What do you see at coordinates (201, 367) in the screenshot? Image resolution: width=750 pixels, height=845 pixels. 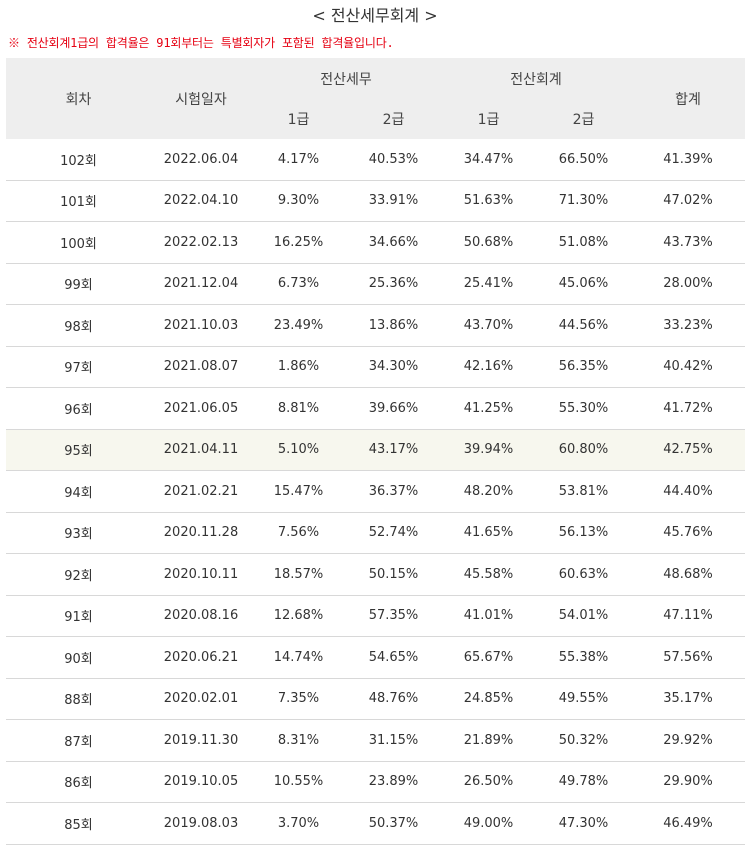 I see `cell-date: 2021.08.07` at bounding box center [201, 367].